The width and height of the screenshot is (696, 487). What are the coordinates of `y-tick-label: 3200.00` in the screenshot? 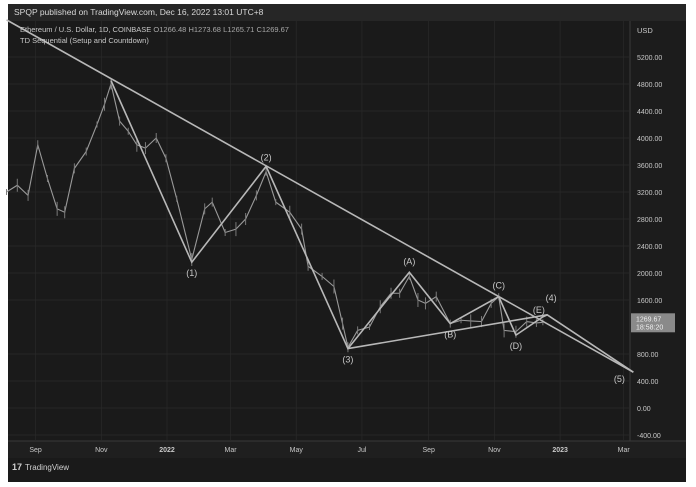 It's located at (649, 193).